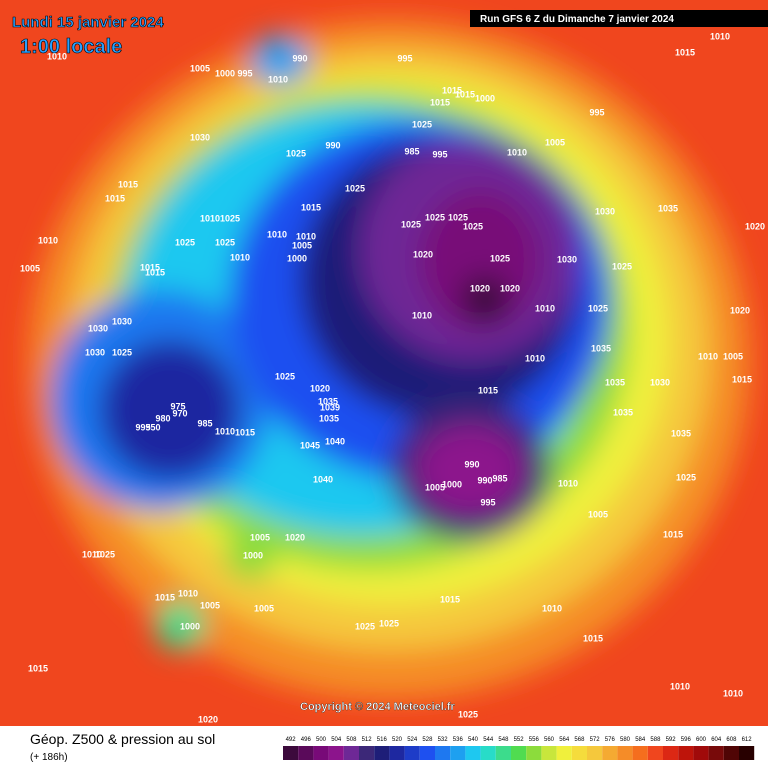 Image resolution: width=768 pixels, height=773 pixels. What do you see at coordinates (655, 740) in the screenshot?
I see `colorbar-label: 588` at bounding box center [655, 740].